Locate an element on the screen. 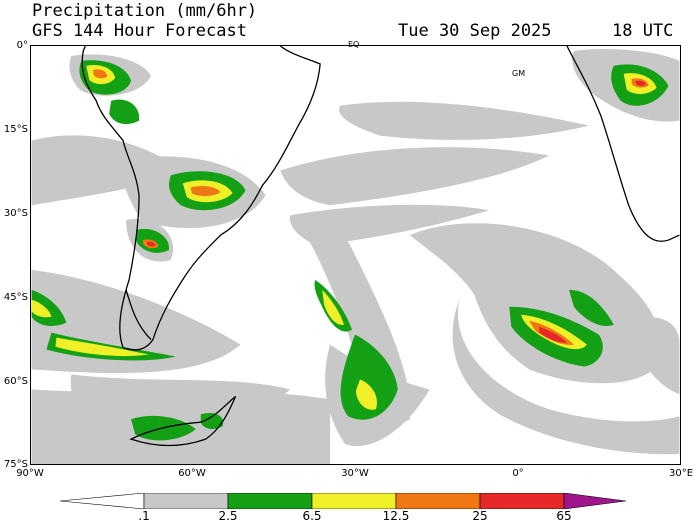 The width and height of the screenshot is (700, 525). scale-segment-moderate is located at coordinates (270, 501).